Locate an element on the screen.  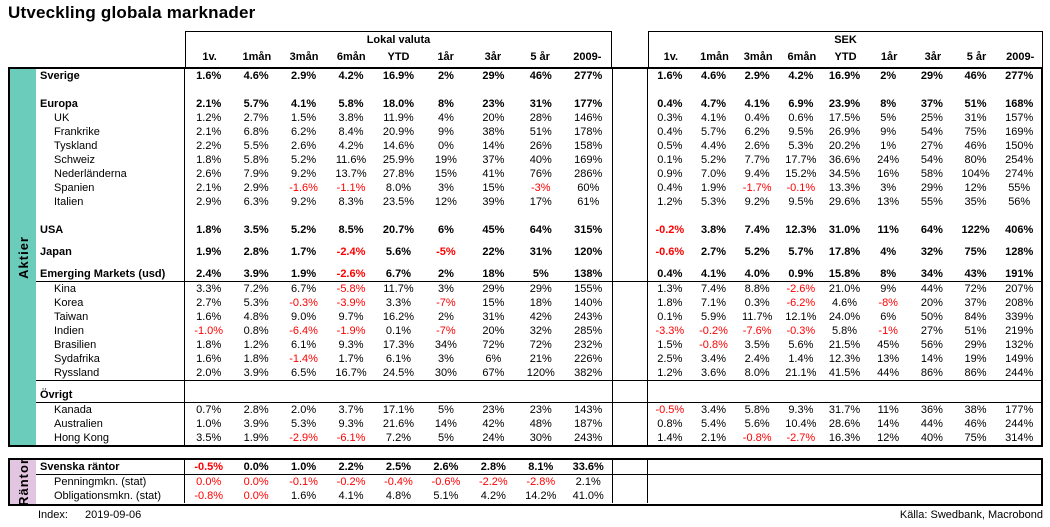
value-cell: 51% is located at coordinates (540, 132).